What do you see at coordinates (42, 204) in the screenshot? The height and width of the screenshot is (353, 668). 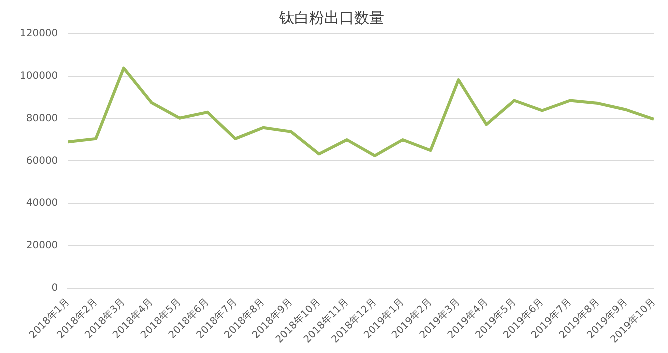 I see `y-tick-label: 40000` at bounding box center [42, 204].